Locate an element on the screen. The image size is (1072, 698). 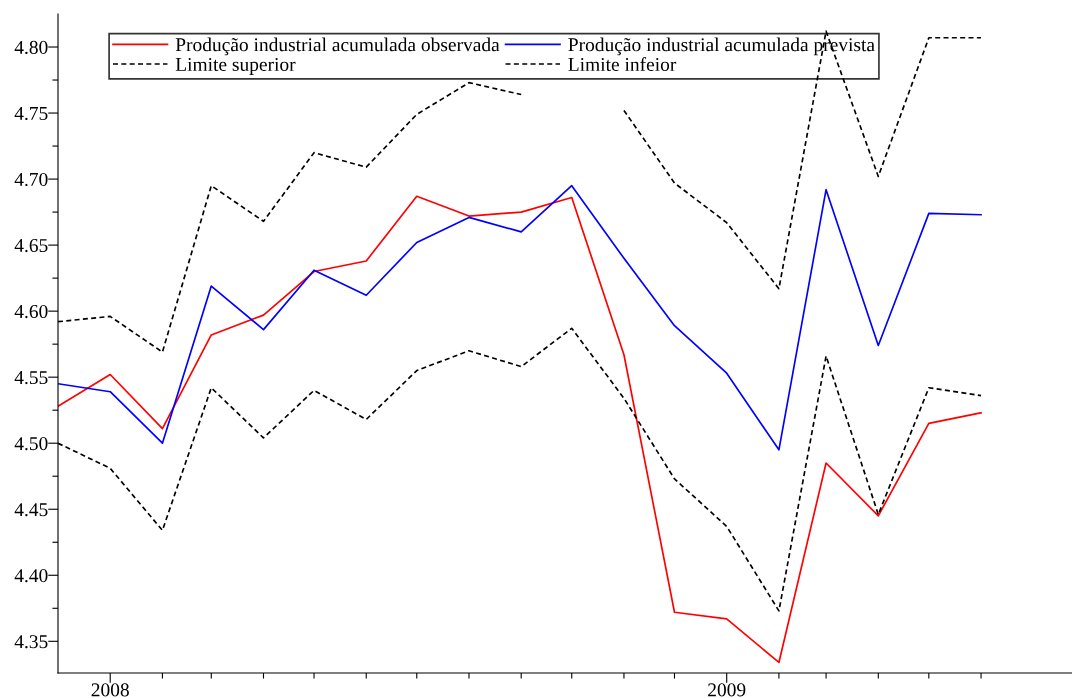
y-tick-label: 4.60 is located at coordinates (31, 311).